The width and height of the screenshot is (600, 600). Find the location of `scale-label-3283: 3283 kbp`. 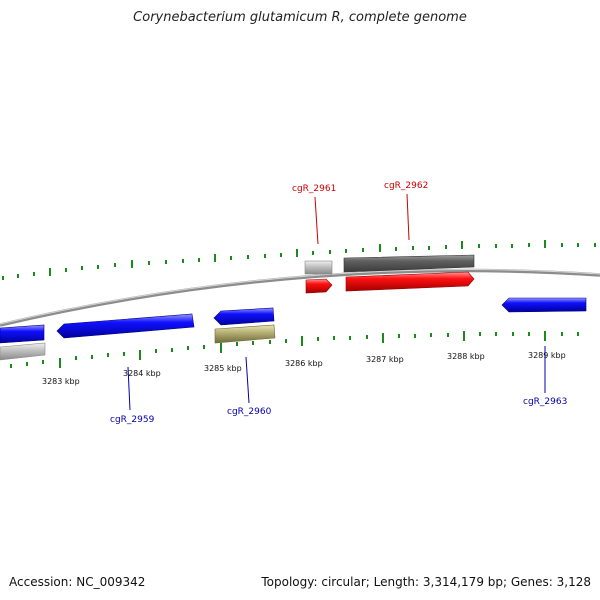

scale-label-3283: 3283 kbp is located at coordinates (61, 381).